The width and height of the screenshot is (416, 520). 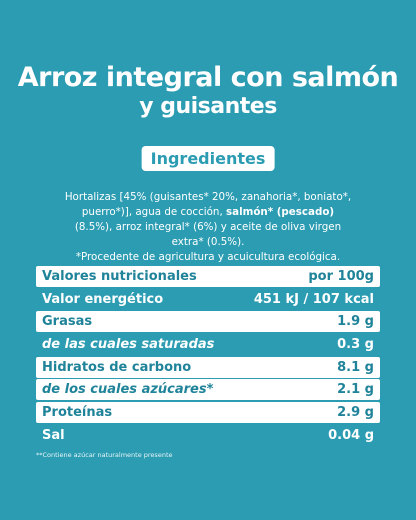 What do you see at coordinates (280, 212) in the screenshot?
I see `ingredients-bold: salmón* (pescado)` at bounding box center [280, 212].